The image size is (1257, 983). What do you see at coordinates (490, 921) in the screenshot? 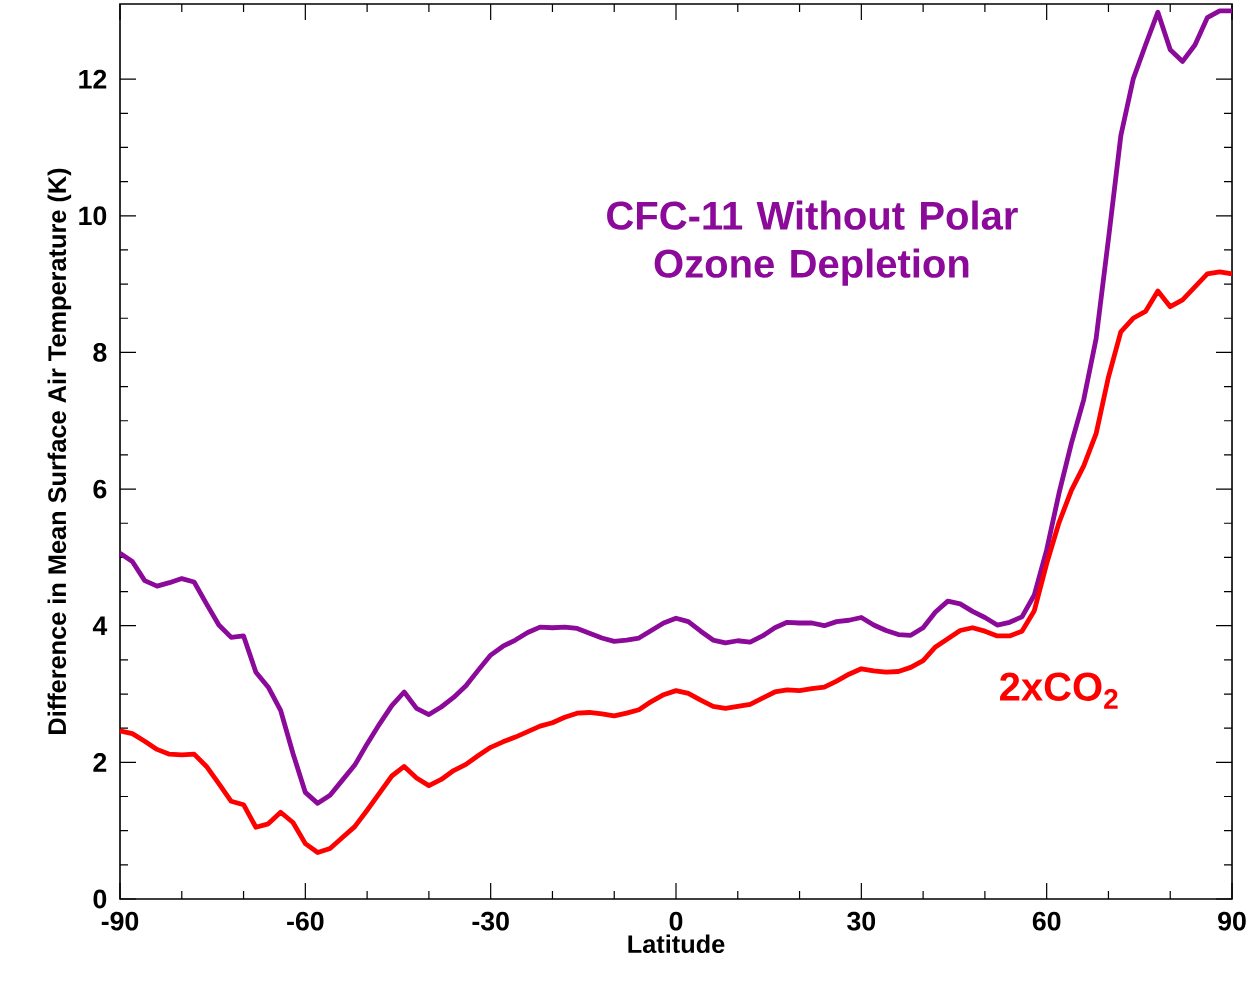
I see `x-tick-label: -30` at bounding box center [490, 921].